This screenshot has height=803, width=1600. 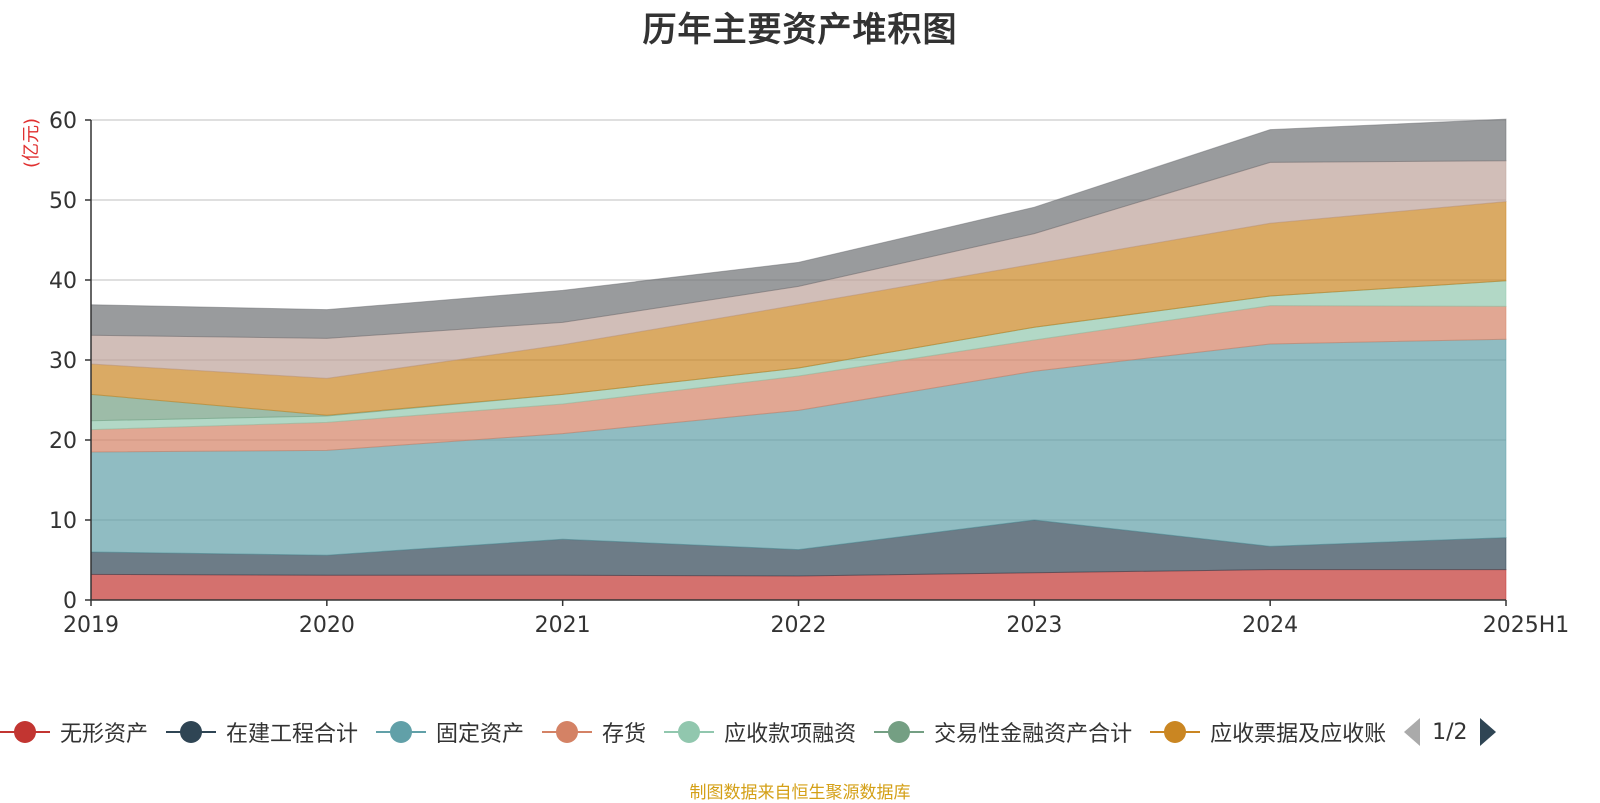 I want to click on legend-item: 应收款项融资, so click(x=760, y=732).